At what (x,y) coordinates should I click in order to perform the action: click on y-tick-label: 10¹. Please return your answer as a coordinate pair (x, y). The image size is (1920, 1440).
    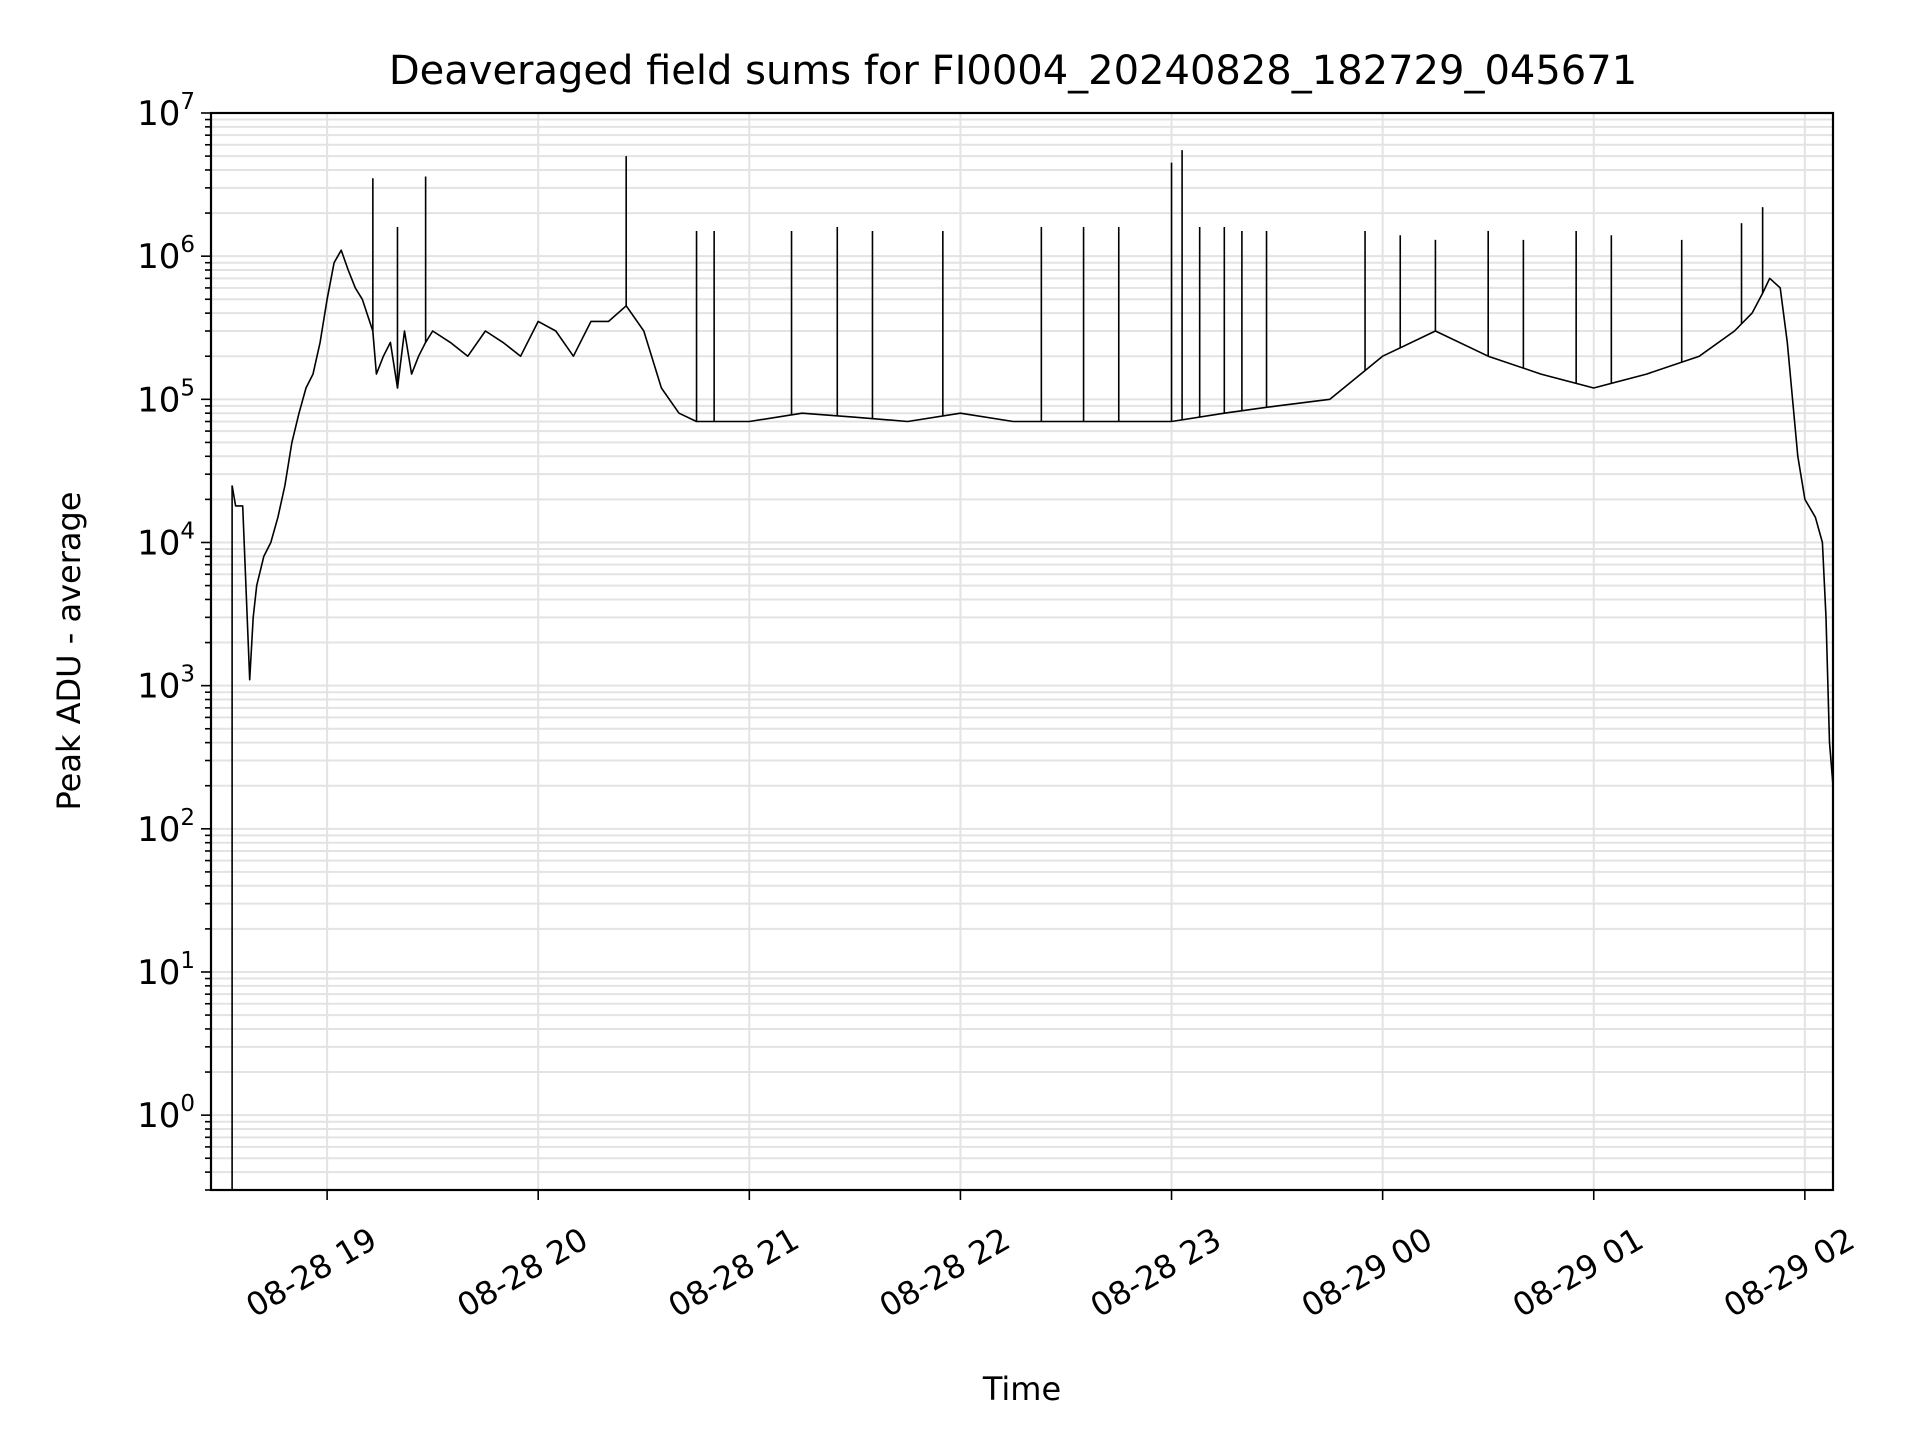
    Looking at the image, I should click on (166, 970).